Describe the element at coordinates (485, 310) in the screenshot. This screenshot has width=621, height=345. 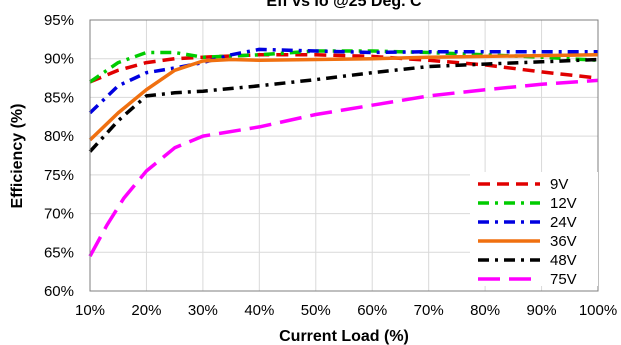
I see `x-tick-label: 80%` at that location.